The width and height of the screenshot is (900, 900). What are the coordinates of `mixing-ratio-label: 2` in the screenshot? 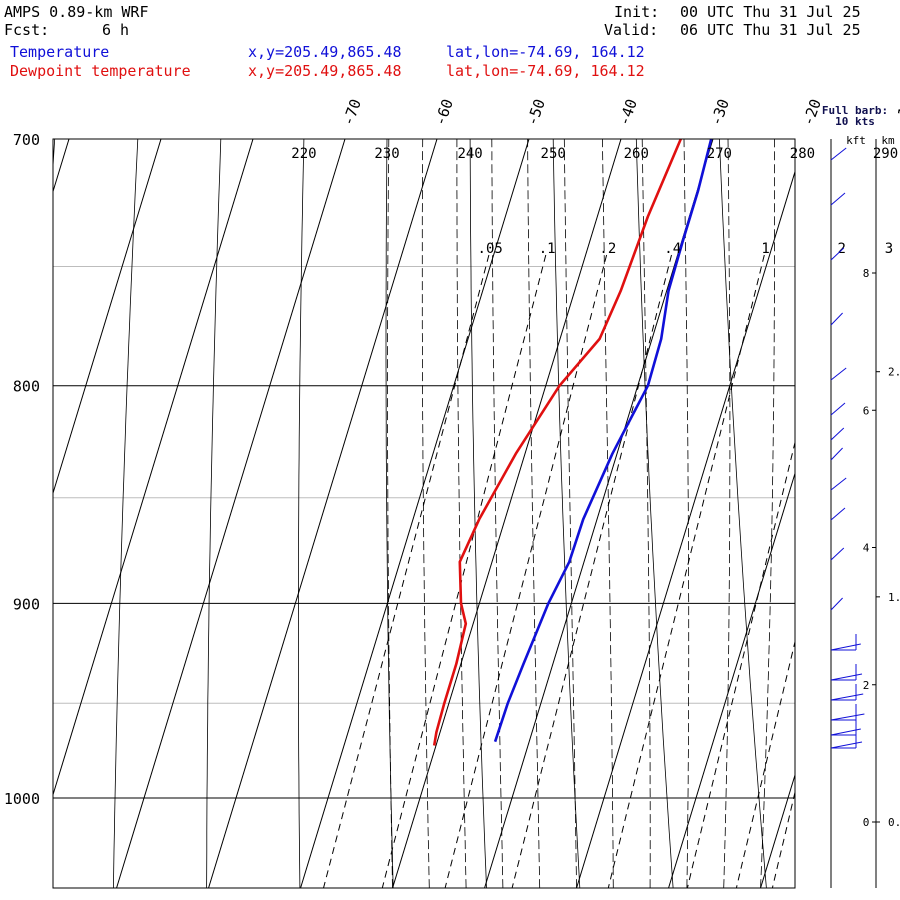 It's located at (842, 249).